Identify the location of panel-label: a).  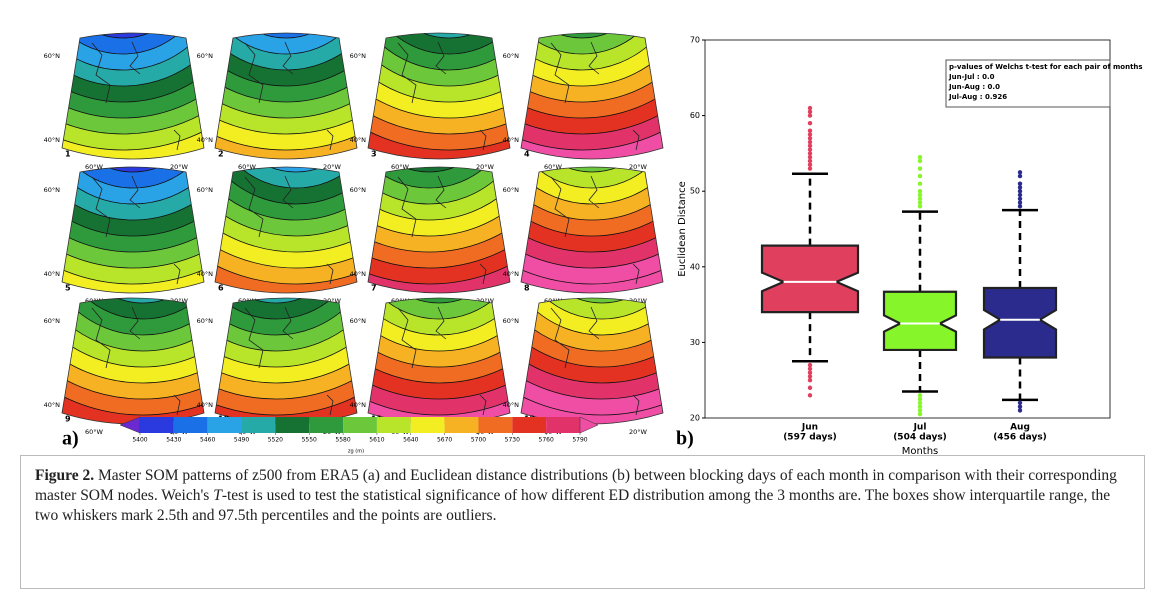
(70, 439).